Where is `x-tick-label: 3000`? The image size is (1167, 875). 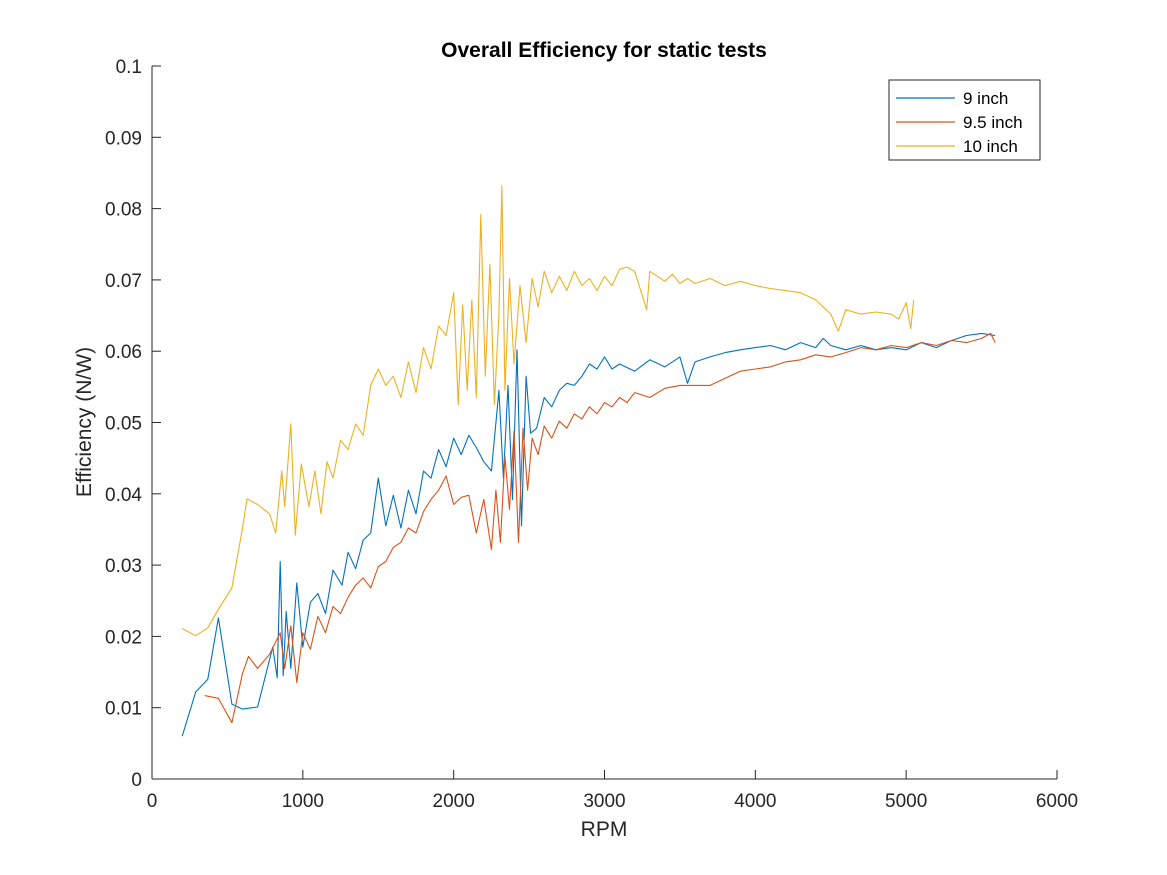 x-tick-label: 3000 is located at coordinates (604, 801).